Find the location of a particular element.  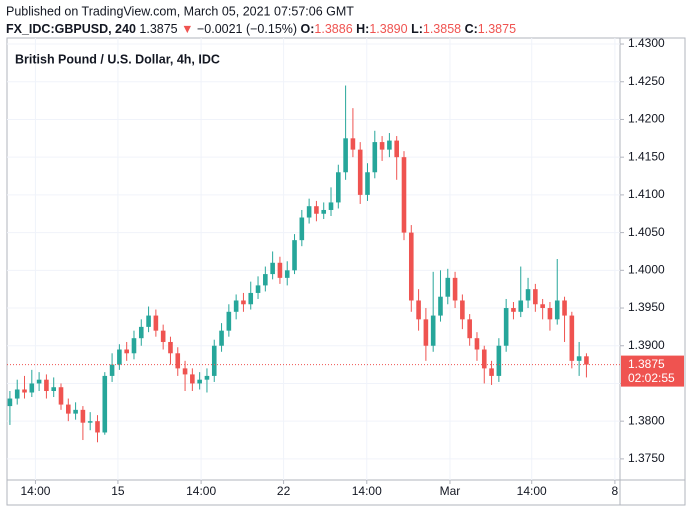

price-badge-value: 1.3875 is located at coordinates (646, 364).